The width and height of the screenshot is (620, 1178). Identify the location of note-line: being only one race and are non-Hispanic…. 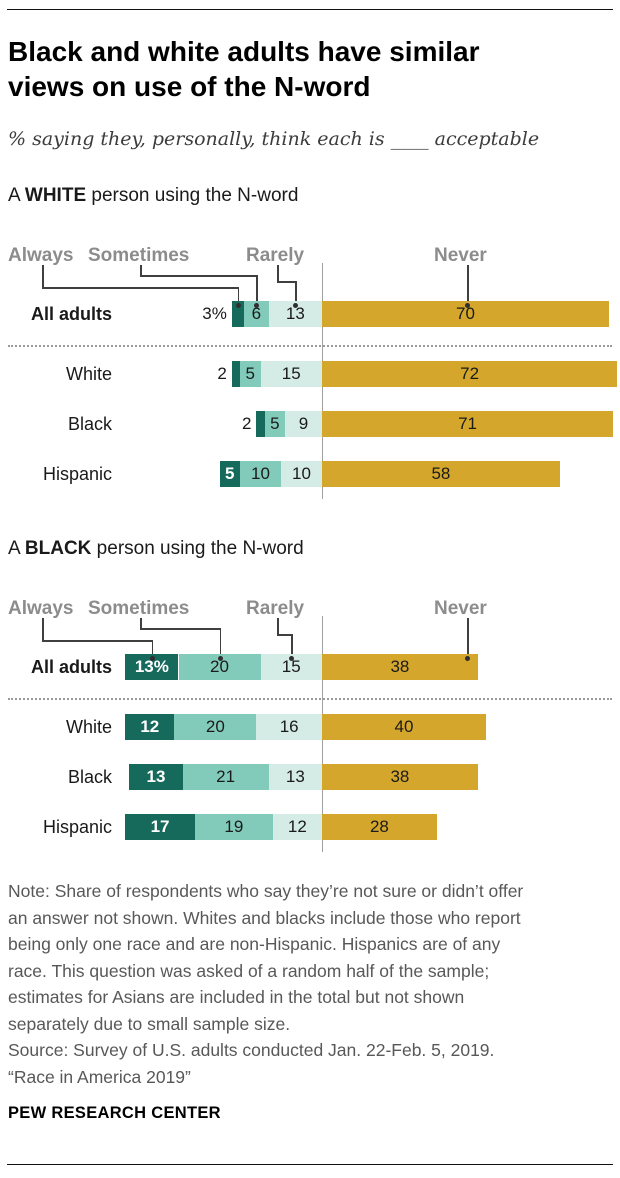
(254, 944).